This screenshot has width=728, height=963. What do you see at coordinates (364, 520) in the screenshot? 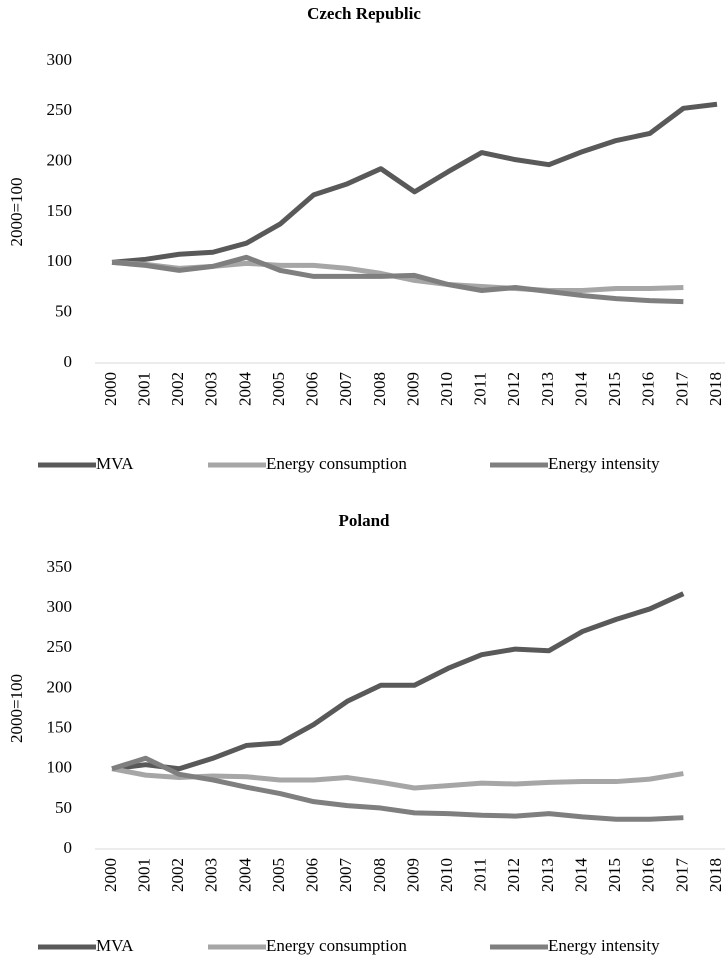
I see `chart-title: Poland` at bounding box center [364, 520].